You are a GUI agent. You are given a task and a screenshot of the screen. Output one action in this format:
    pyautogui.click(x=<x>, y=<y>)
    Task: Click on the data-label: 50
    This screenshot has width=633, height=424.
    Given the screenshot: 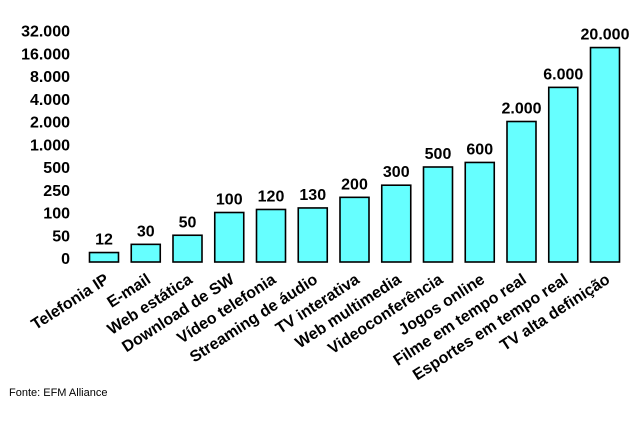 What is the action you would take?
    pyautogui.click(x=188, y=222)
    